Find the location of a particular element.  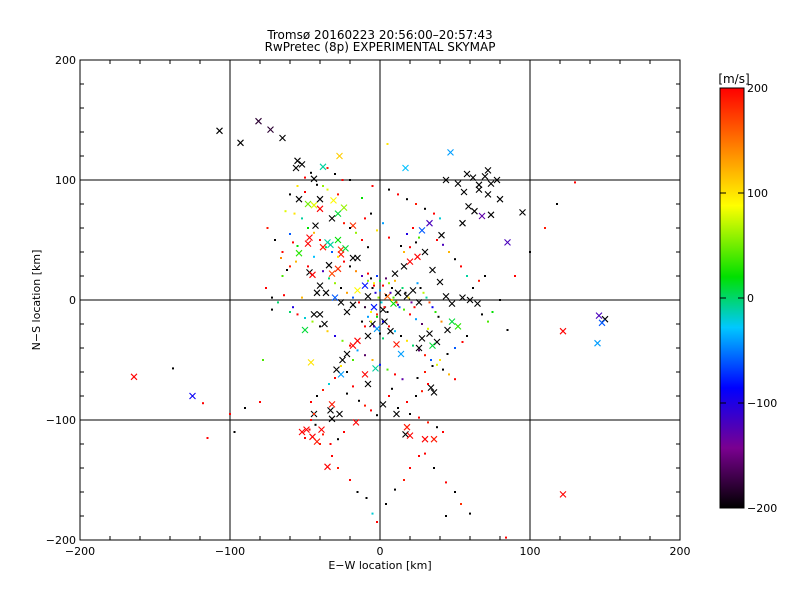

y-axis-label: N−S location [km] is located at coordinates (36, 300).